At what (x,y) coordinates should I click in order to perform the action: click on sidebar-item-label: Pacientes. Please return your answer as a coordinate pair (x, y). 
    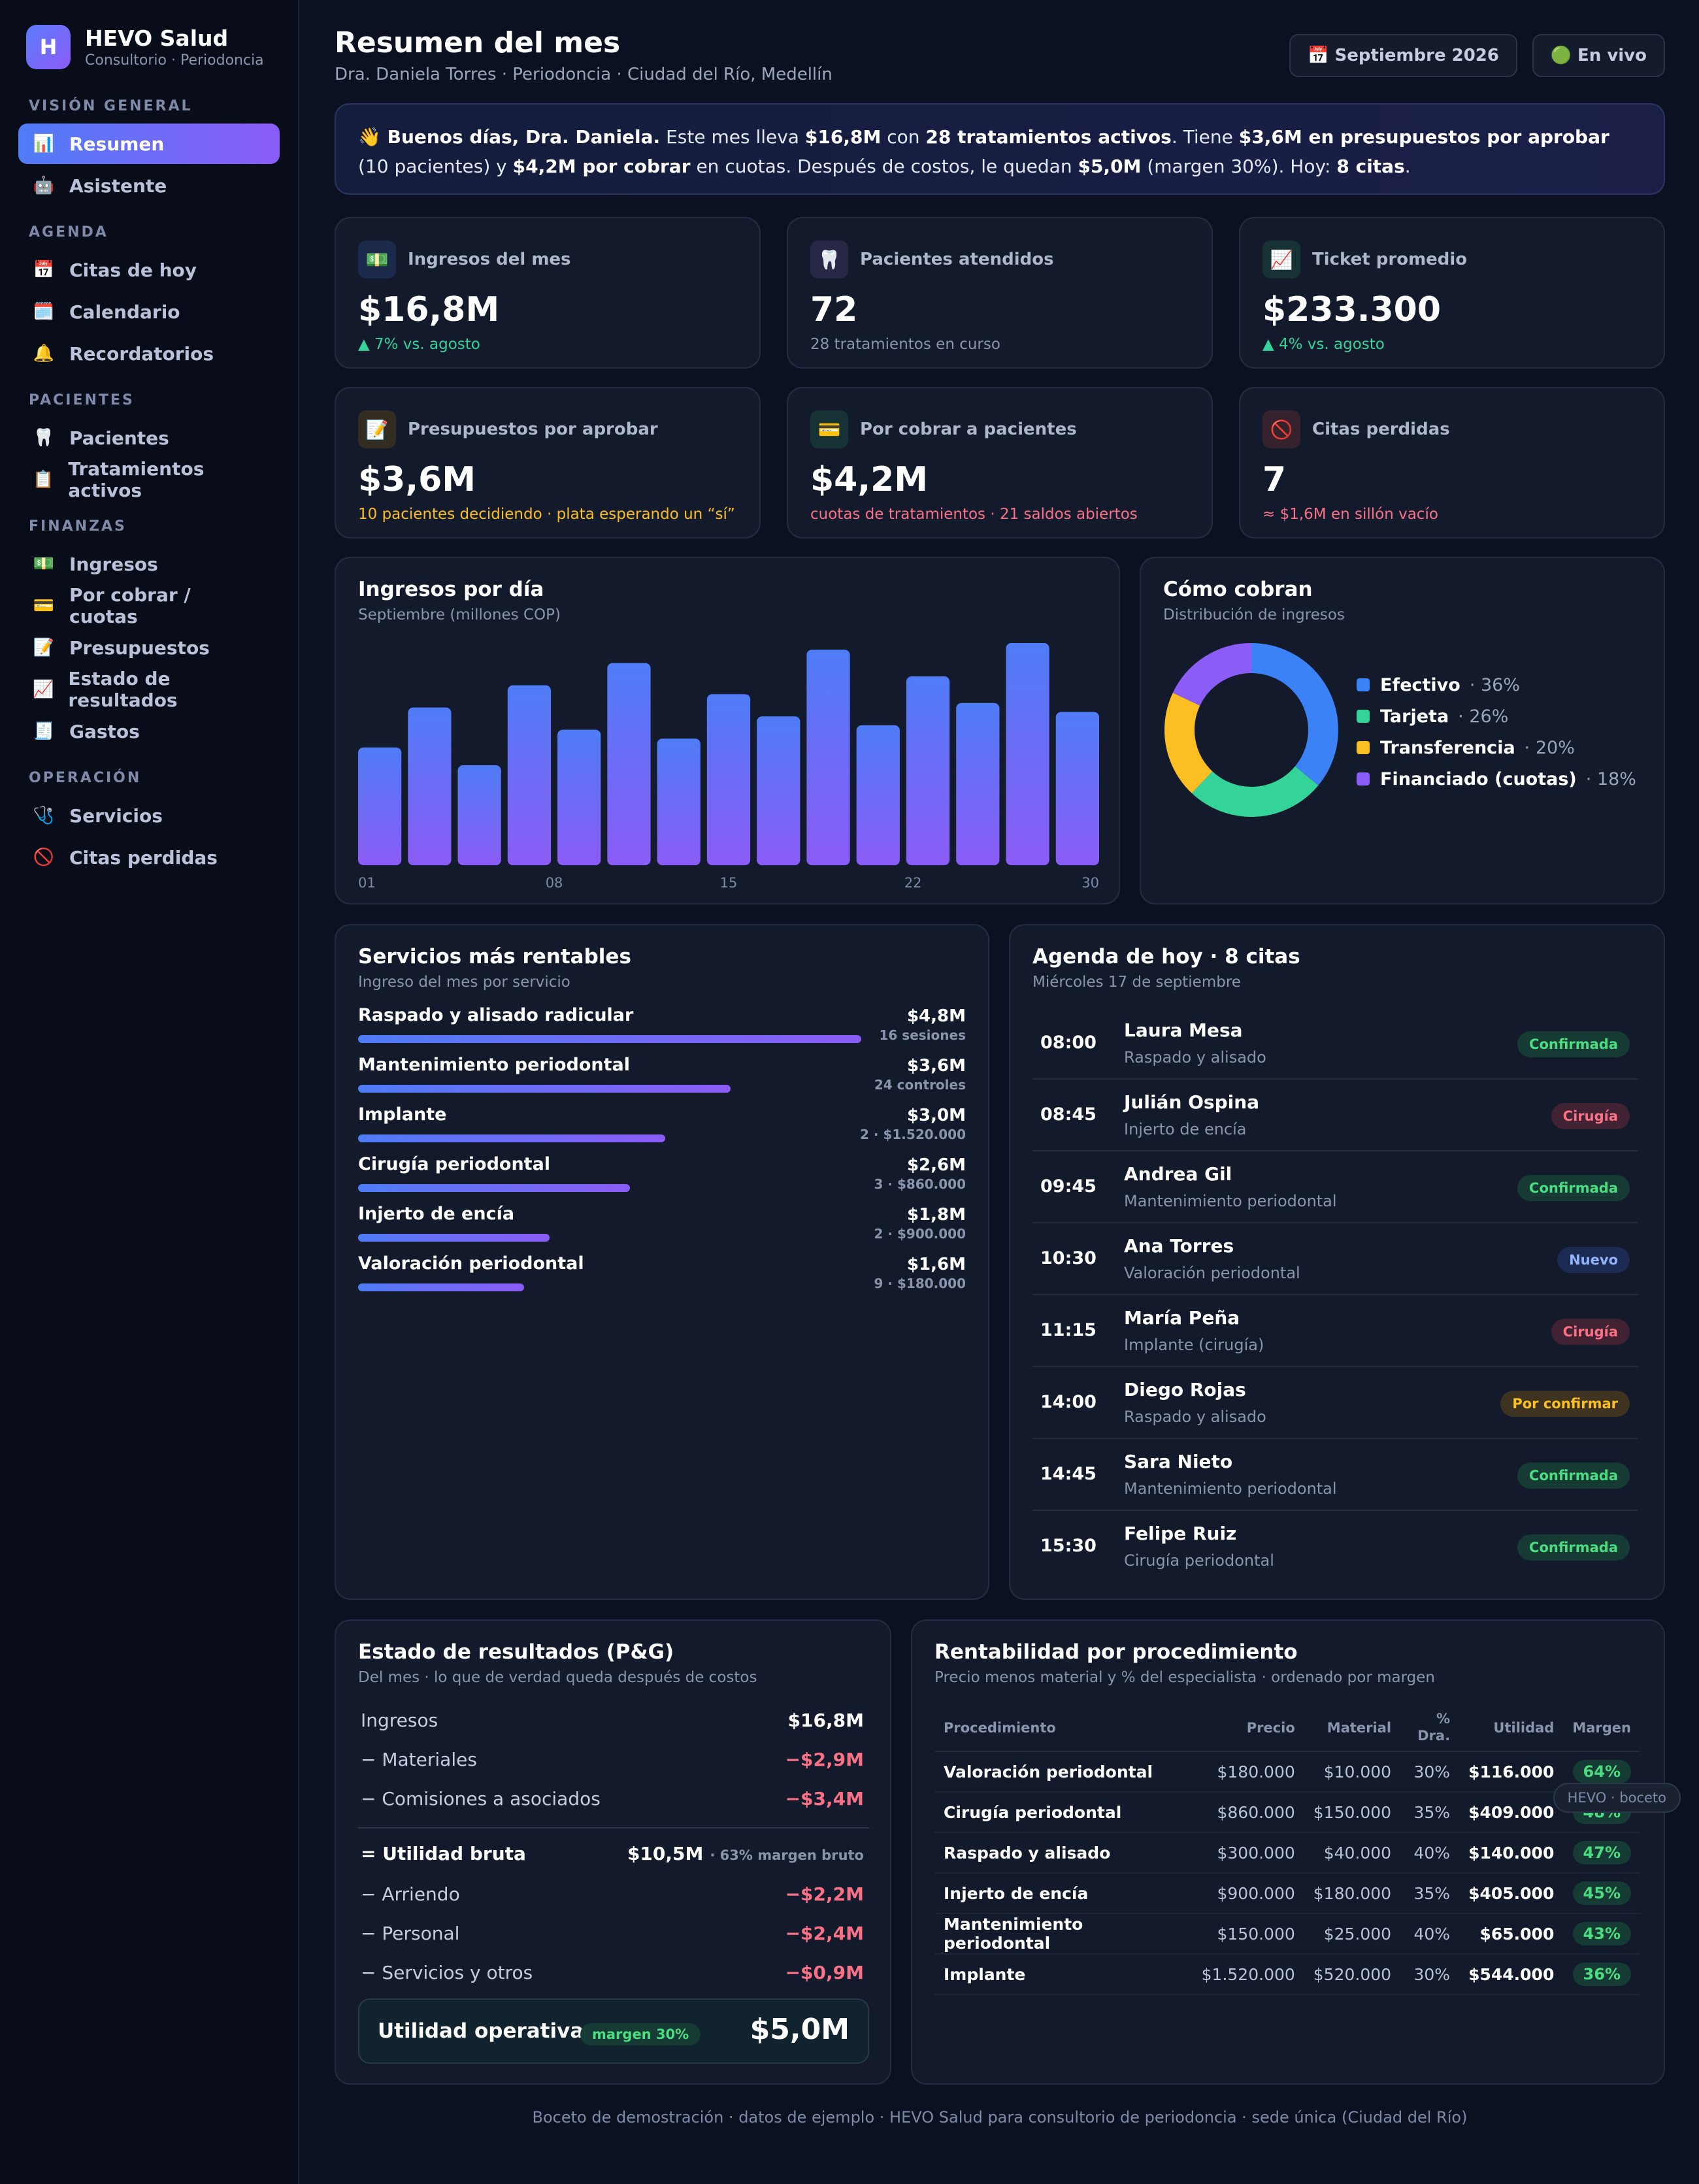
    Looking at the image, I should click on (119, 438).